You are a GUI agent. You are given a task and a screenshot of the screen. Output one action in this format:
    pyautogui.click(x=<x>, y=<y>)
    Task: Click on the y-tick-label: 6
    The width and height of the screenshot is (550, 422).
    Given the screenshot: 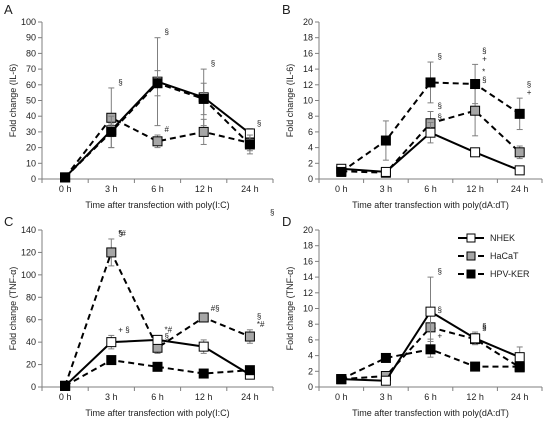 What is the action you would take?
    pyautogui.click(x=310, y=132)
    